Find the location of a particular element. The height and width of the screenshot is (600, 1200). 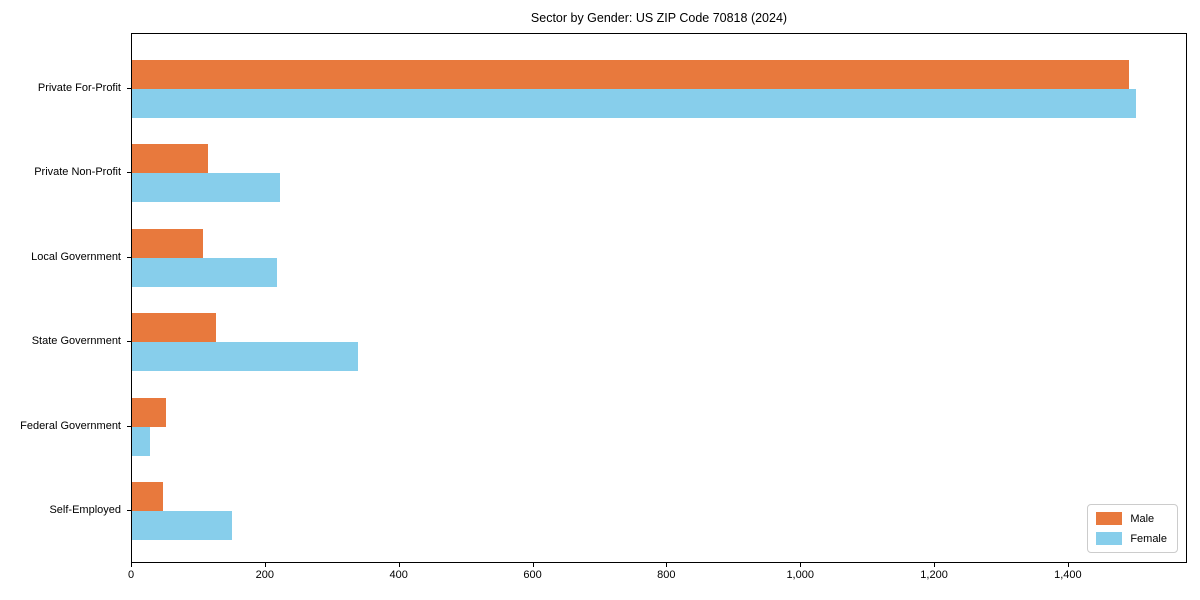

legend: Male Female is located at coordinates (1132, 528).